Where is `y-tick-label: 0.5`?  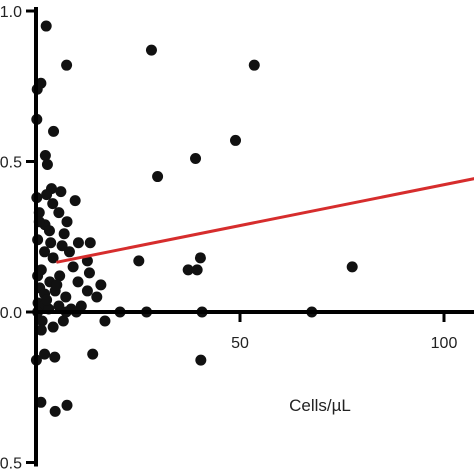 y-tick-label: 0.5 is located at coordinates (11, 163).